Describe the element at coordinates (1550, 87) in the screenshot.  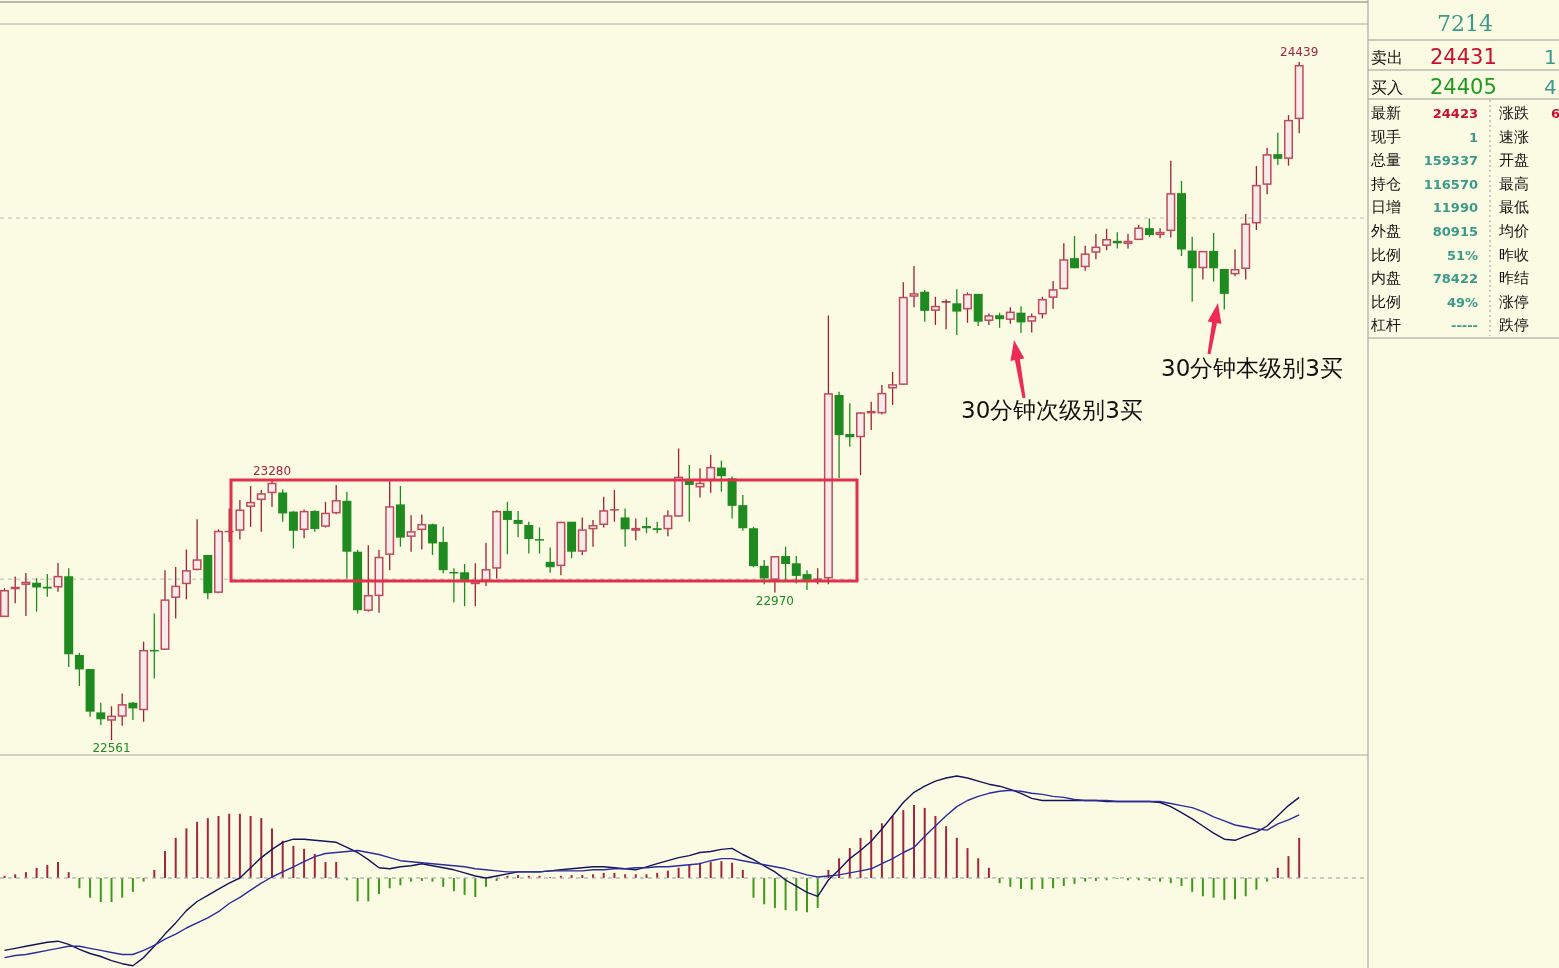
I see `text: 4` at that location.